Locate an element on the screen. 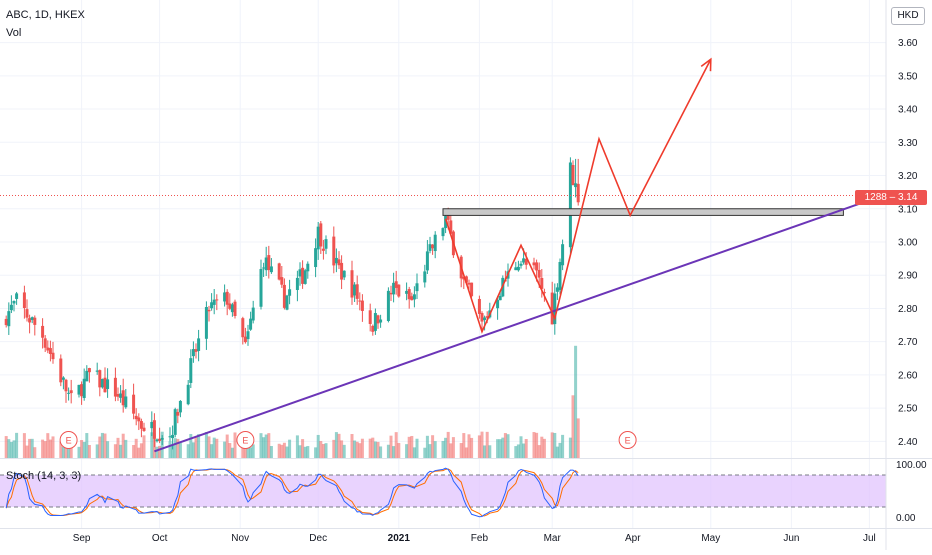  volume-label: Vol is located at coordinates (14, 33).